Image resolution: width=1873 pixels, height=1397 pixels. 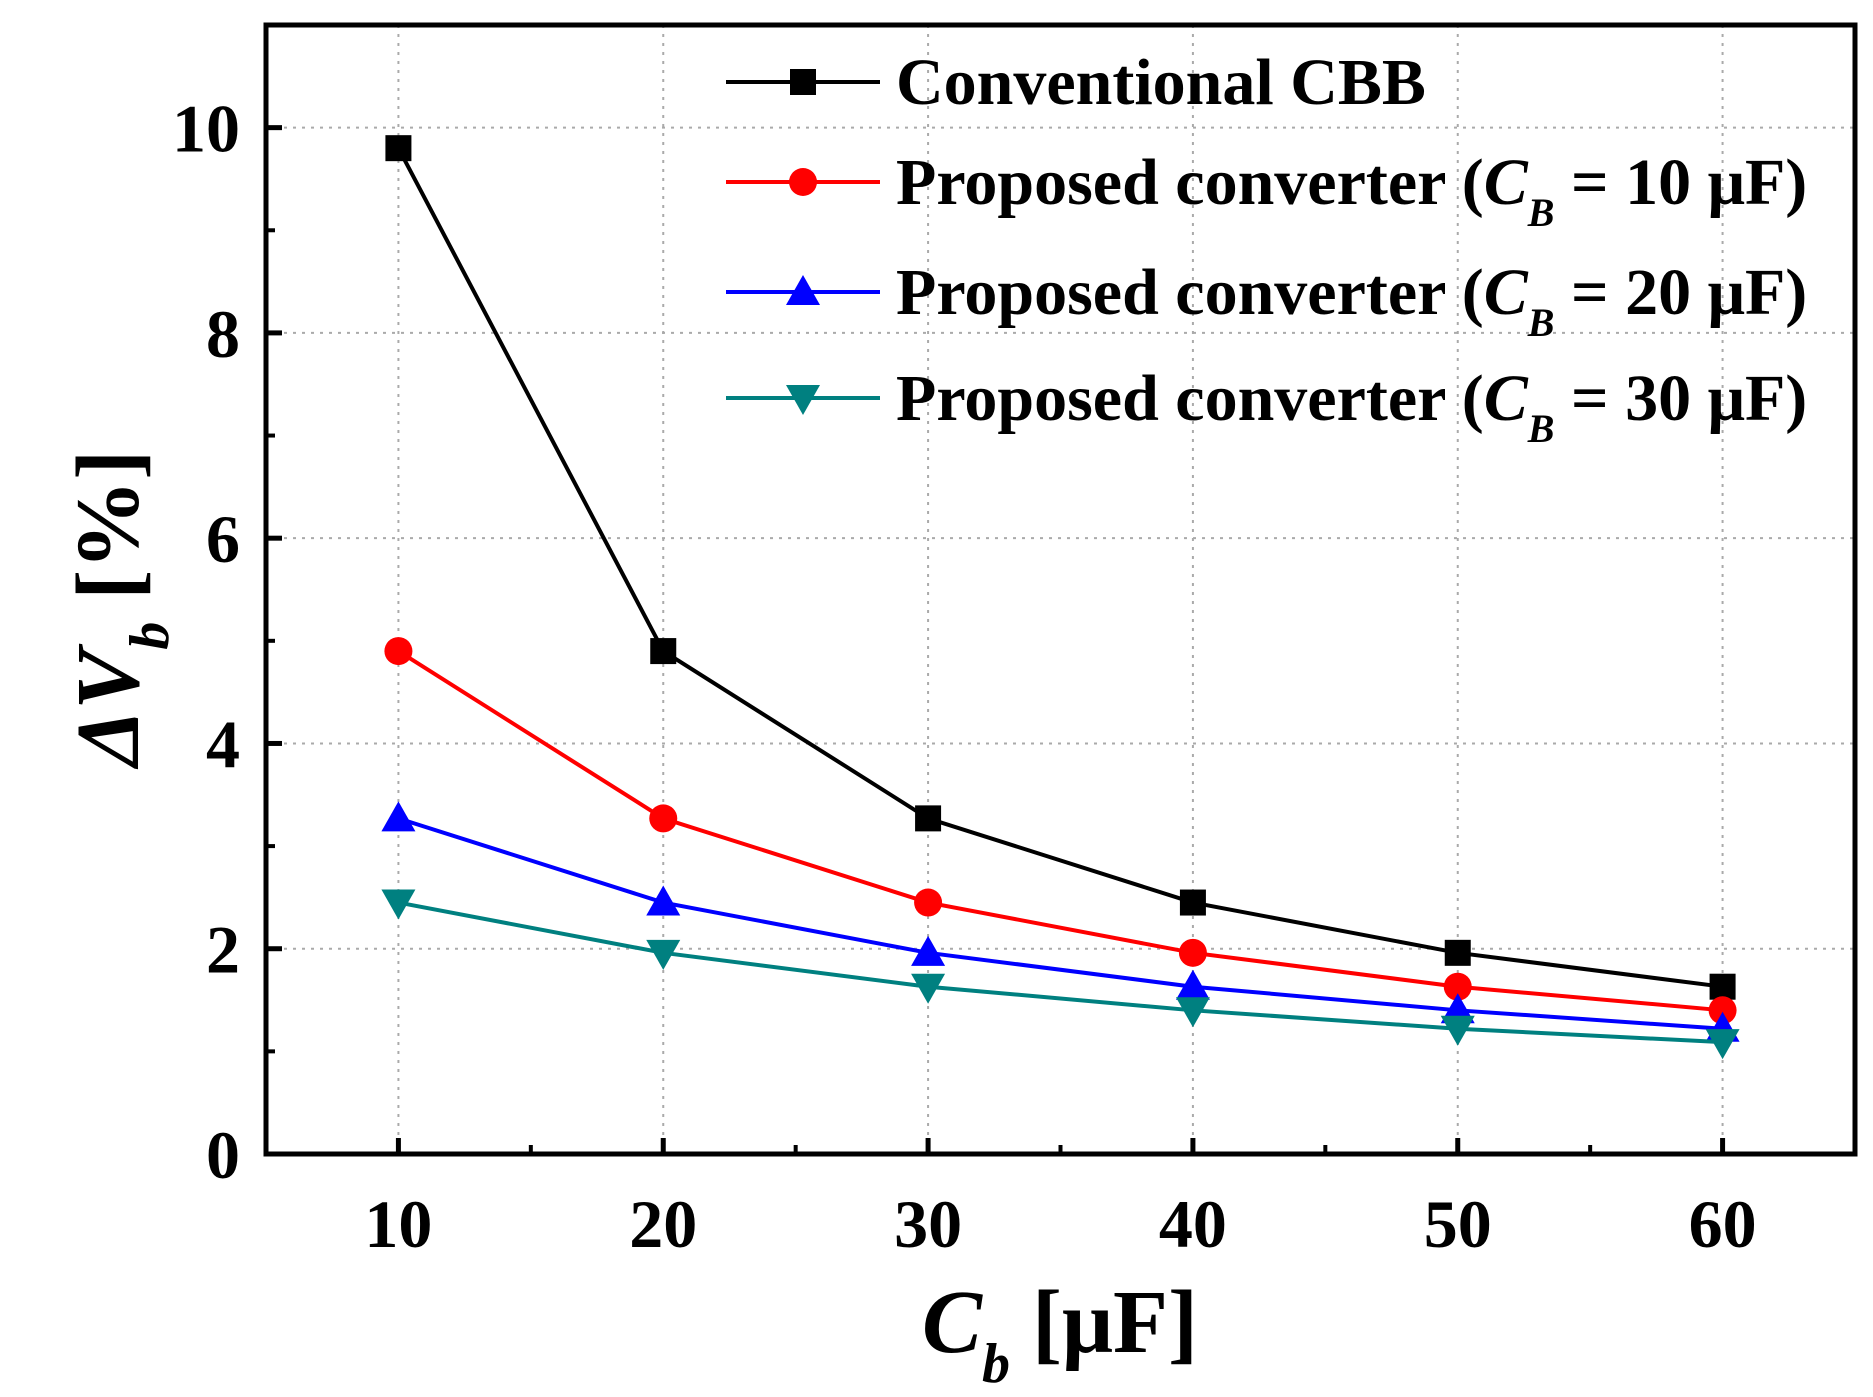 I want to click on legend-label: Proposed converter (CB = 20 μF), so click(x=1351, y=300).